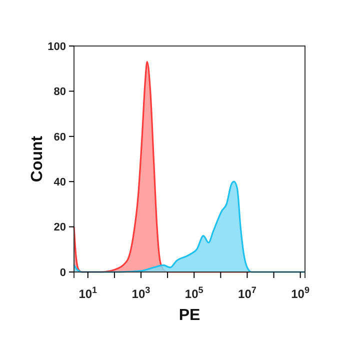 Image resolution: width=350 pixels, height=350 pixels. What do you see at coordinates (247, 293) in the screenshot?
I see `x-tick-label: 10$^{7}$` at bounding box center [247, 293].